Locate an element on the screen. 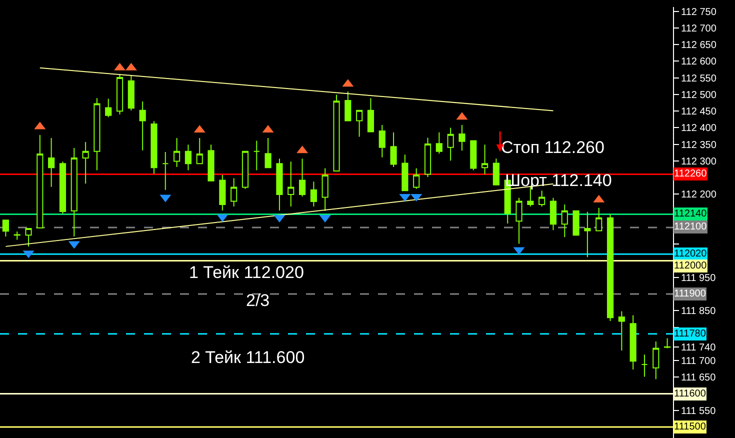 Image resolution: width=735 pixels, height=438 pixels. ref-line-label: 112140 is located at coordinates (691, 214).